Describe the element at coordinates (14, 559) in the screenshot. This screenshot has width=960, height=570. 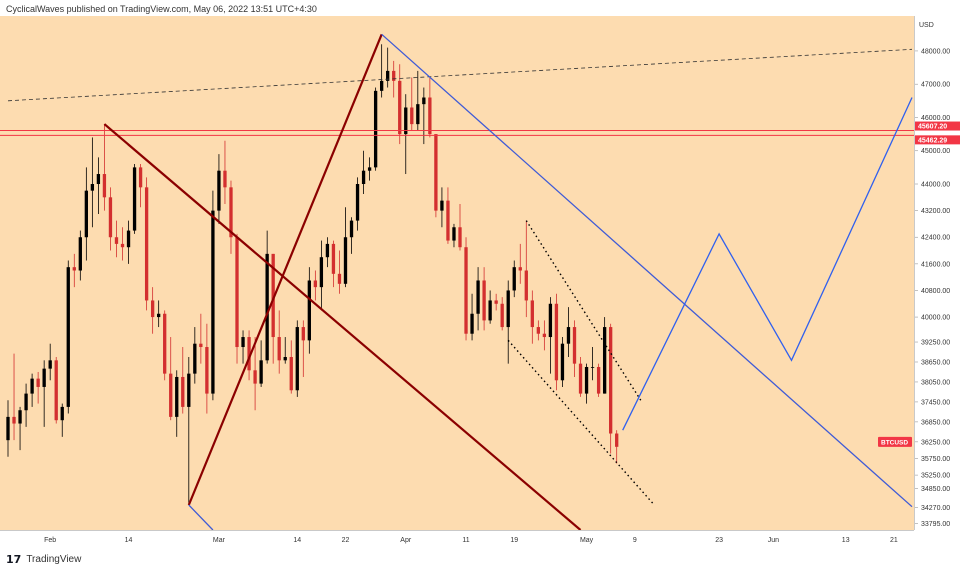
I see `tradingview-logo-icon: 17` at that location.